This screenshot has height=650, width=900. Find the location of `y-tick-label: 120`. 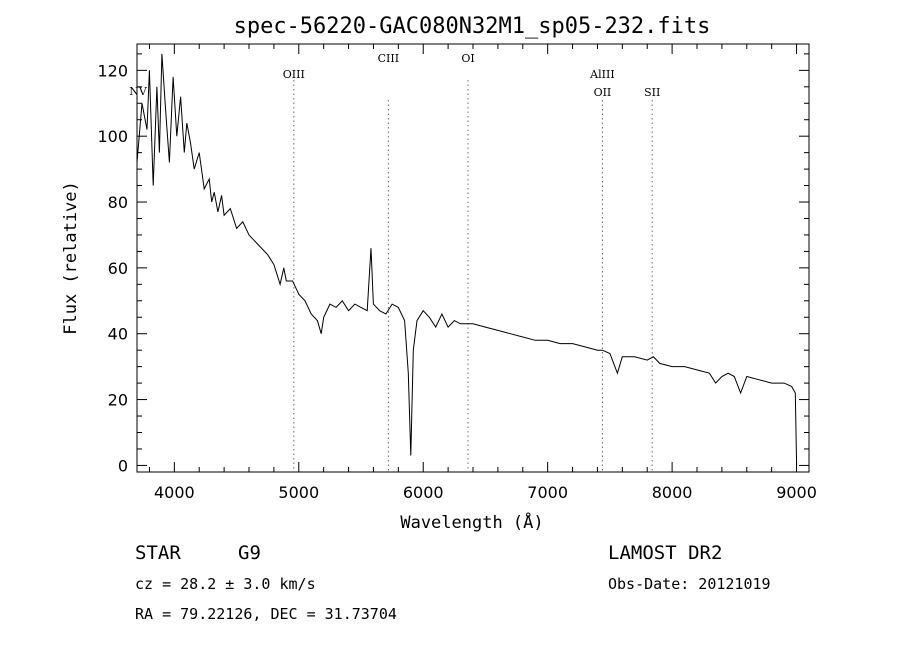

y-tick-label: 120 is located at coordinates (112, 70).